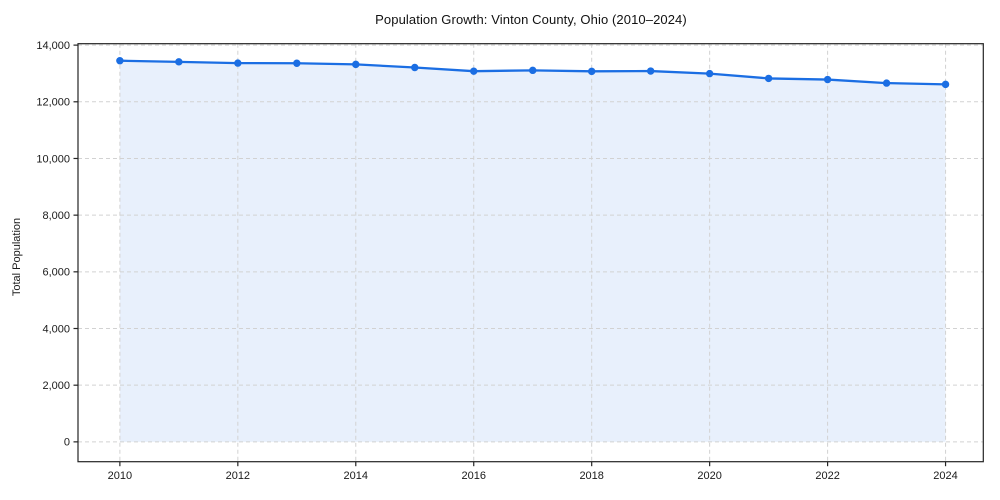 This screenshot has height=500, width=1000. What do you see at coordinates (238, 476) in the screenshot?
I see `x-tick-label: 2012` at bounding box center [238, 476].